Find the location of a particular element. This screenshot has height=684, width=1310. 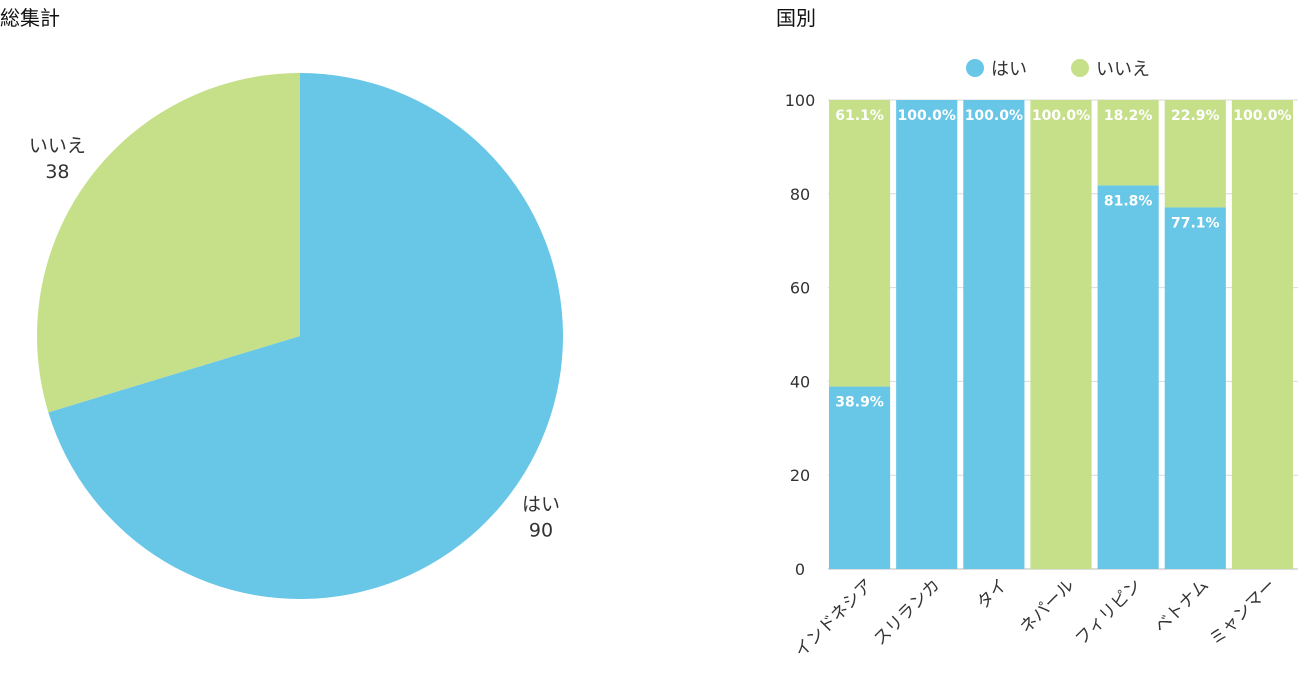

pie-slice-no is located at coordinates (168, 243).